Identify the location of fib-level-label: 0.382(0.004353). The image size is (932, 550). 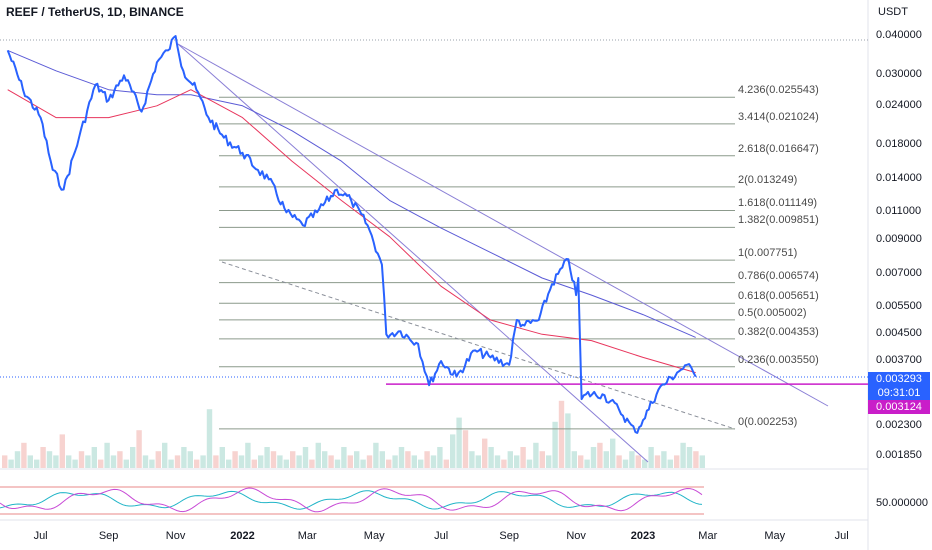
(778, 331).